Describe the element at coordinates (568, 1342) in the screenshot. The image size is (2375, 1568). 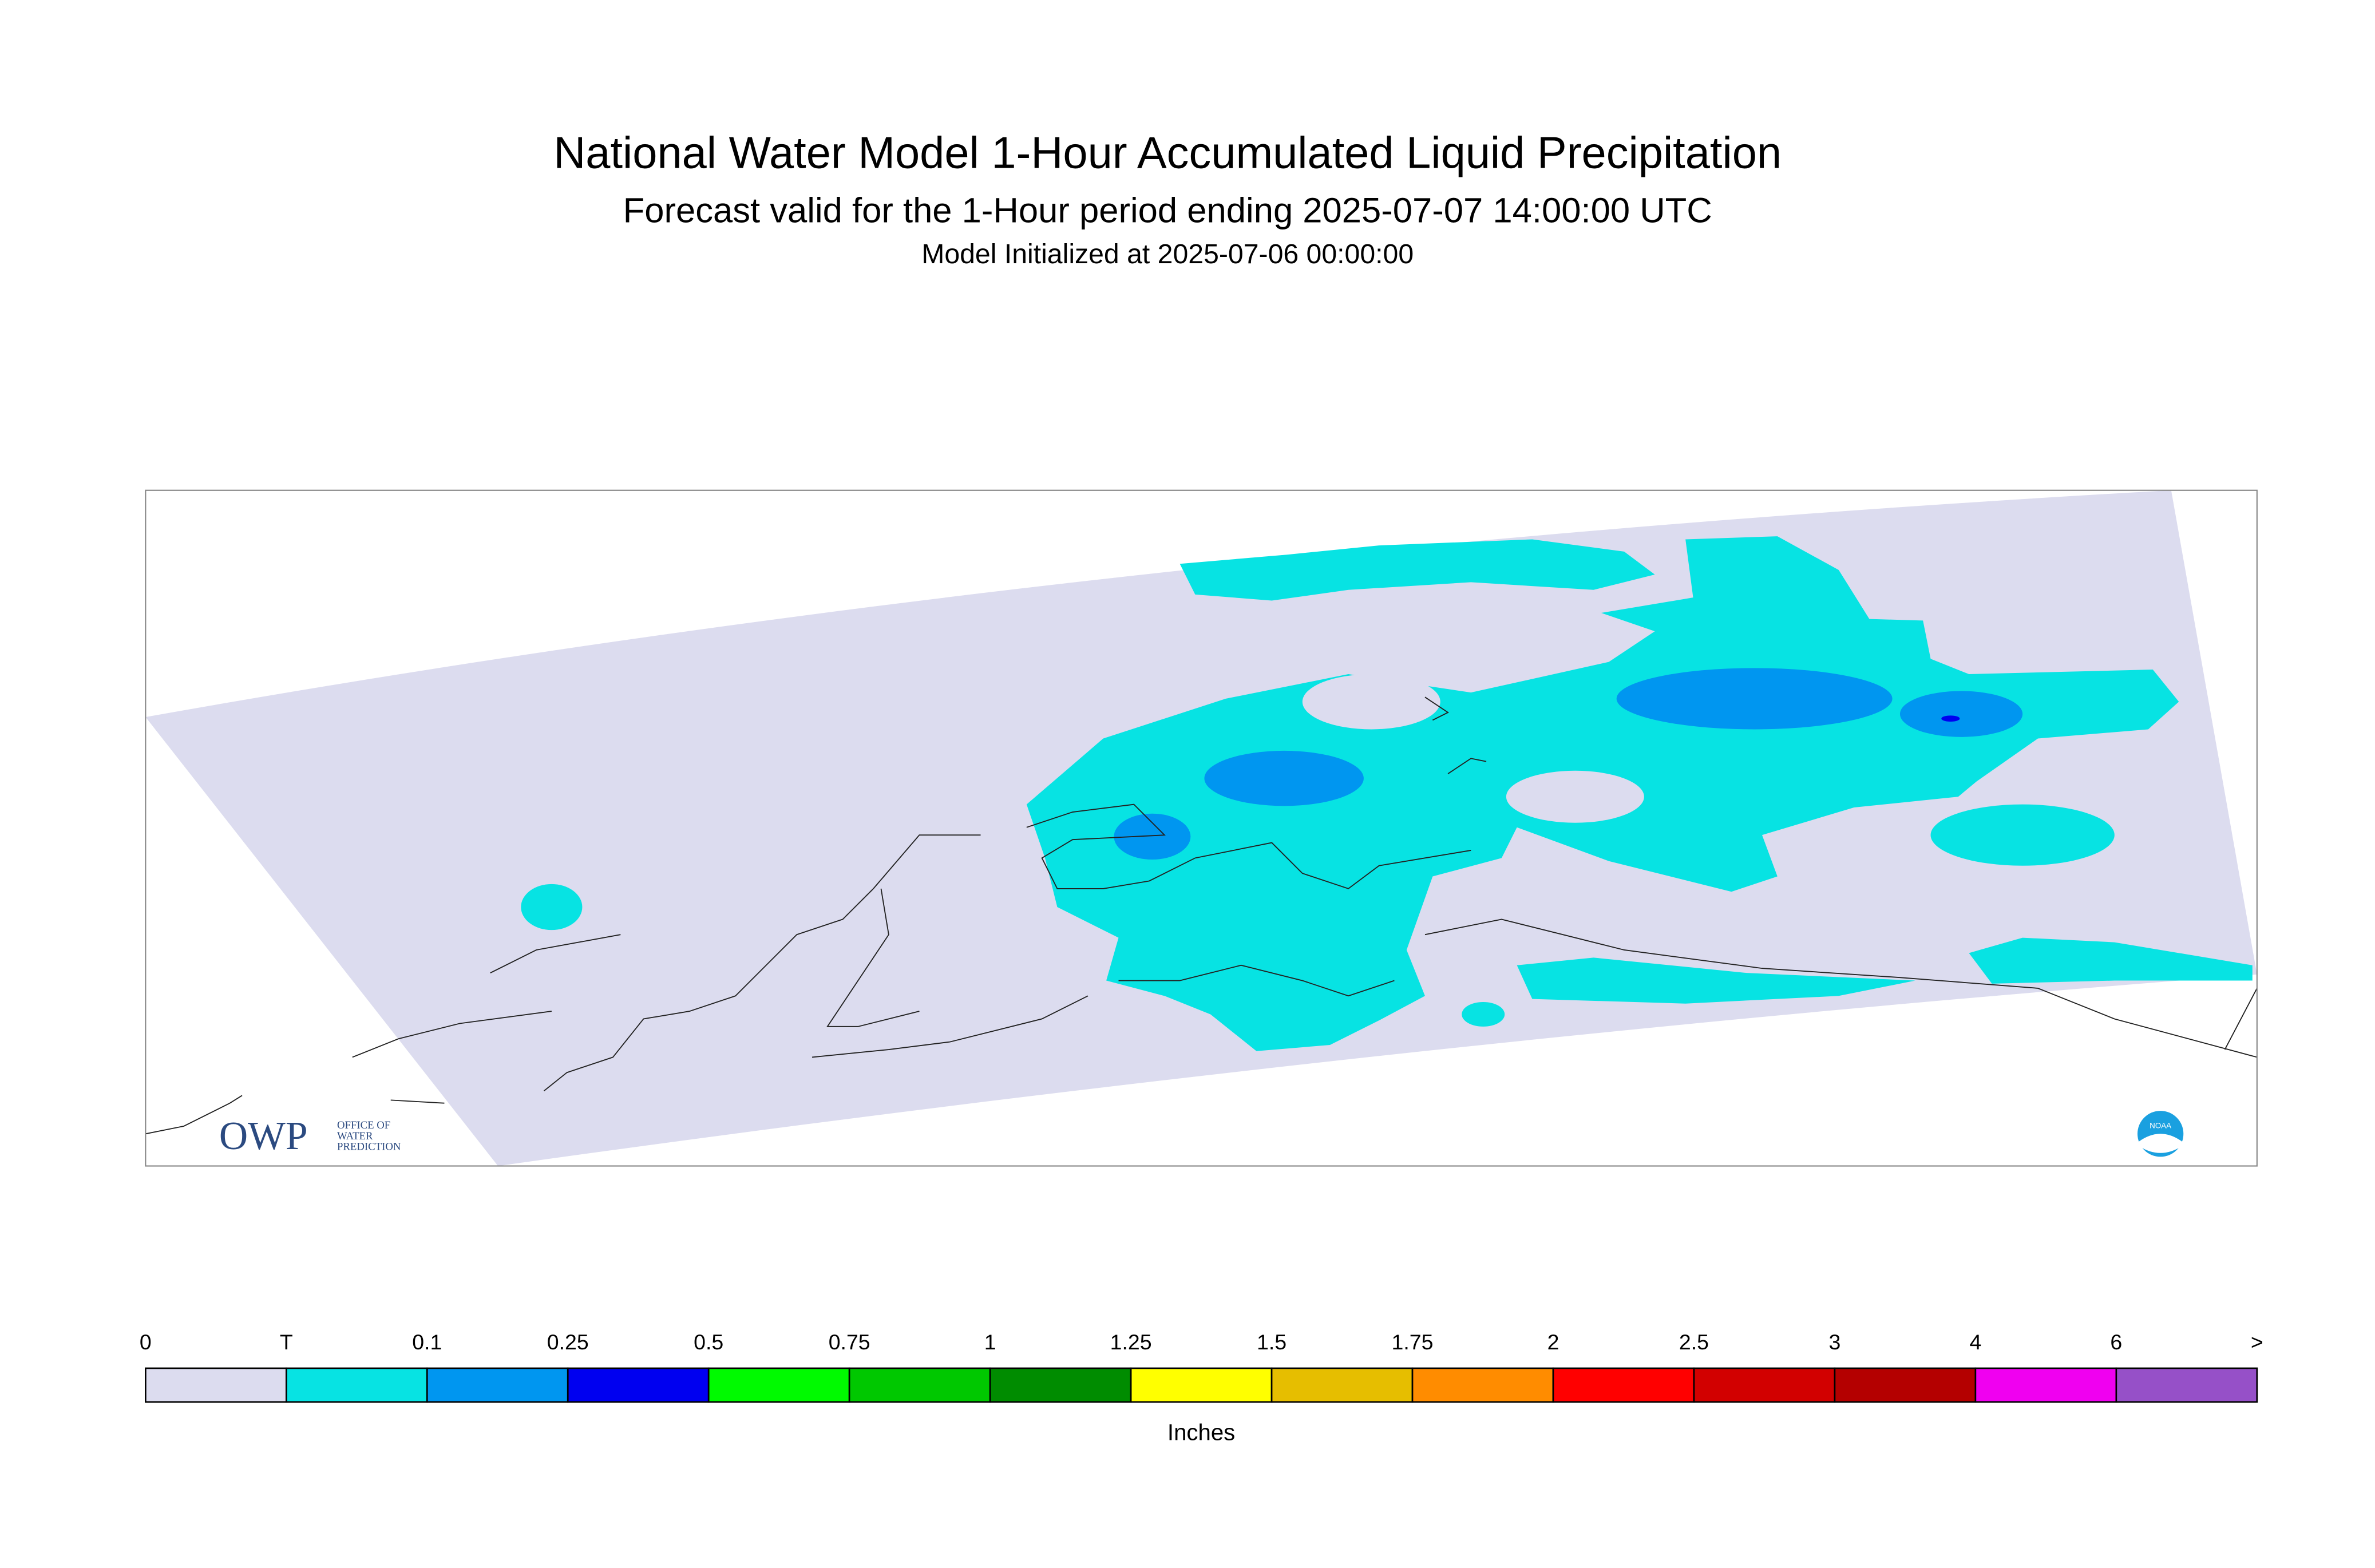
I see `legend-label: 0.25` at that location.